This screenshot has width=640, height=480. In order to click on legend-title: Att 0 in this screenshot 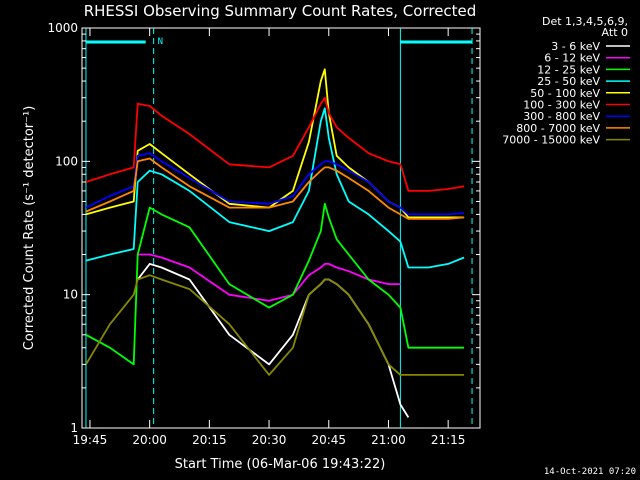, I will do `click(615, 32)`.